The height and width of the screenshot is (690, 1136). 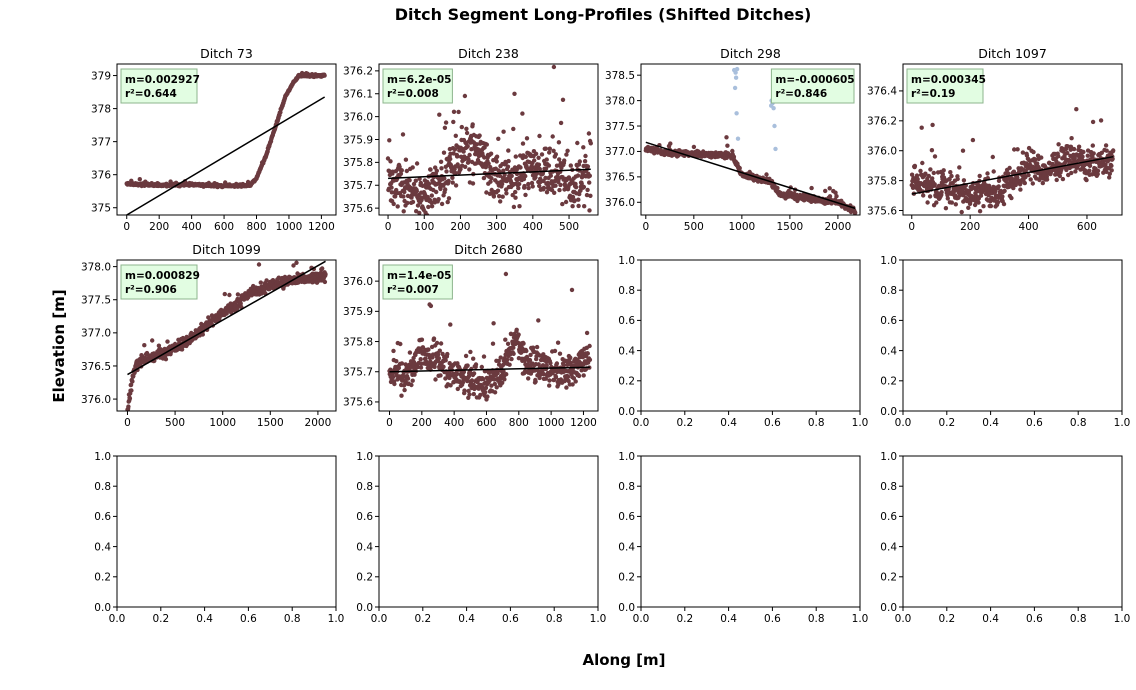 I want to click on y-tick-label: 376.5, so click(x=96, y=367).